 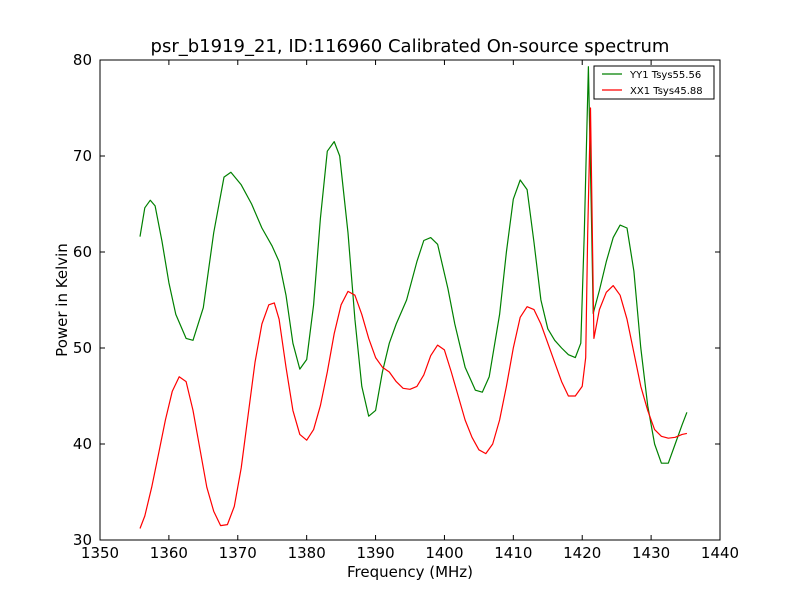 What do you see at coordinates (82, 540) in the screenshot?
I see `y-tick-label: 30` at bounding box center [82, 540].